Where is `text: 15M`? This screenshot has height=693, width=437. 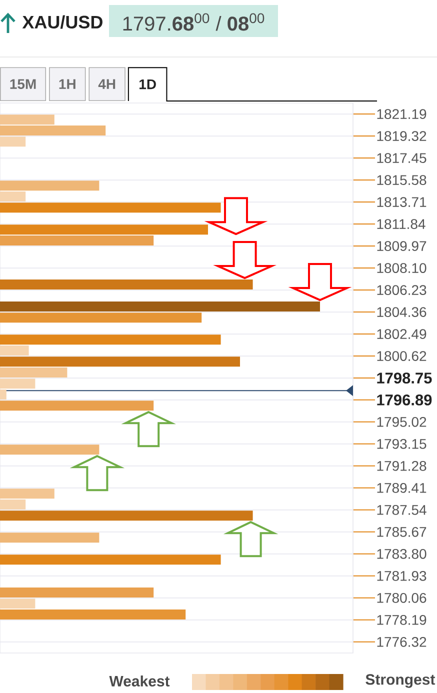
text: 15M is located at coordinates (23, 84).